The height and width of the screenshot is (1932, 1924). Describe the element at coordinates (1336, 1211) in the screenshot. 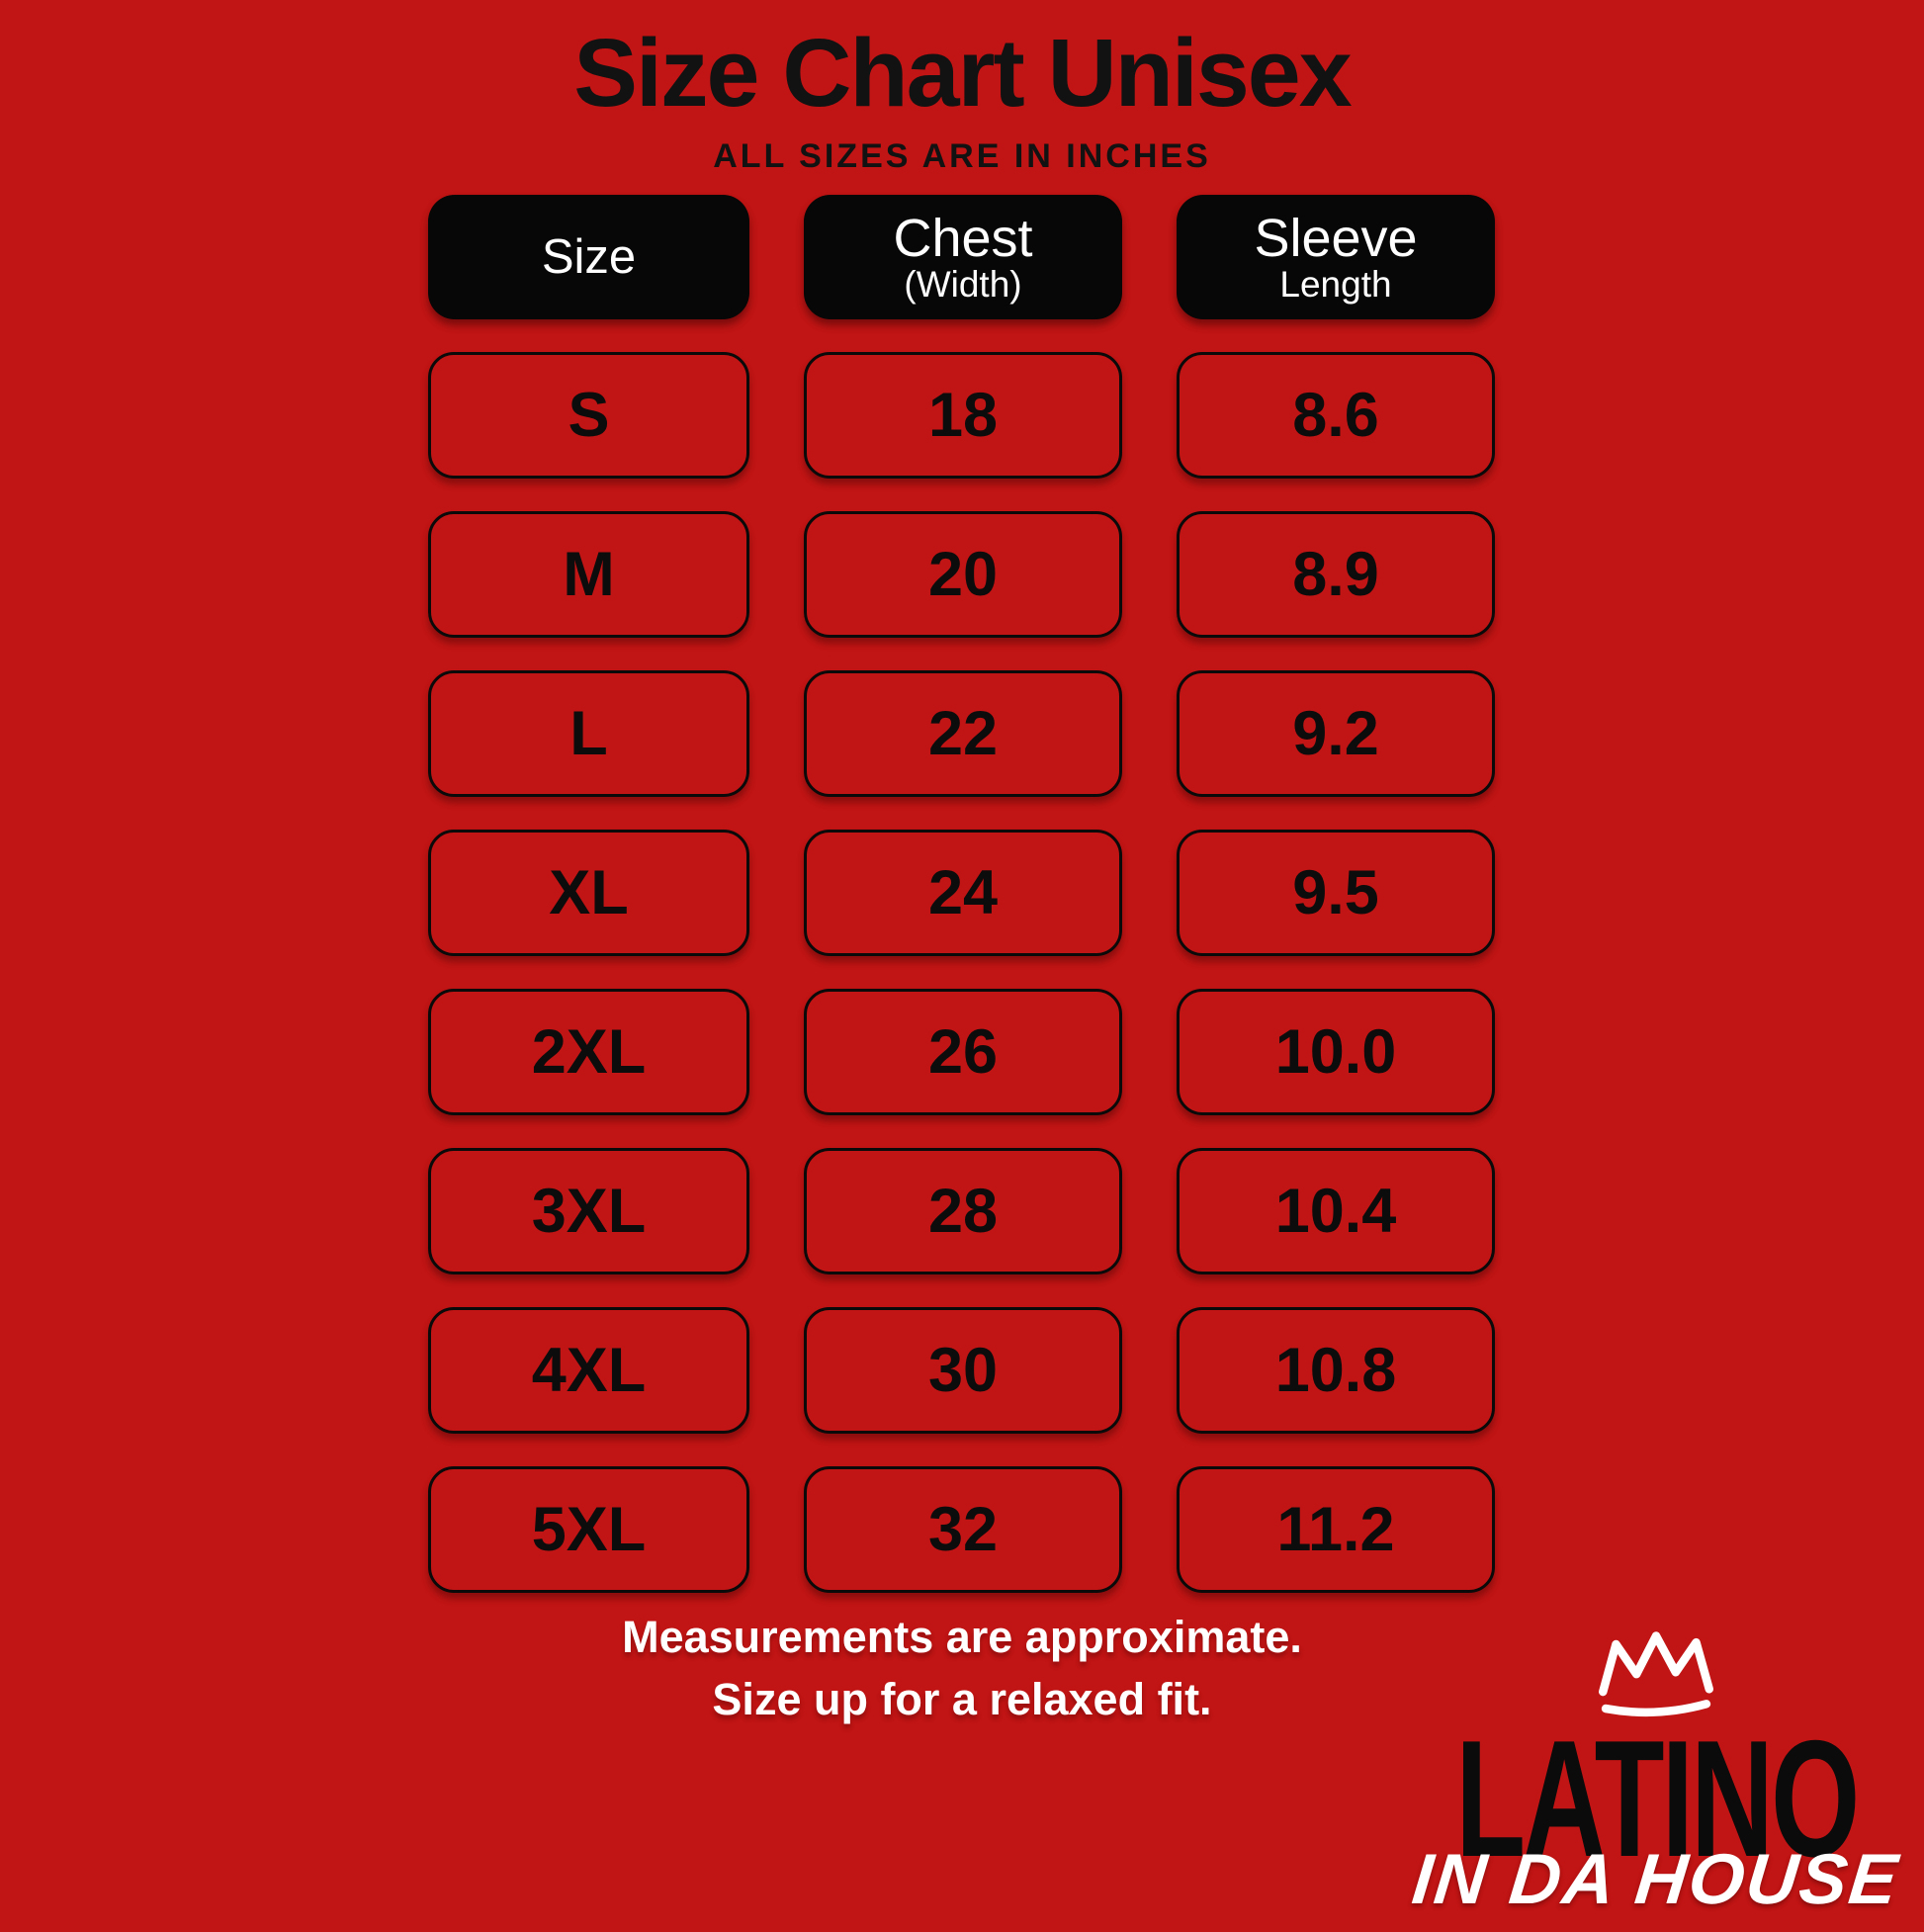

I see `sleeve-cell: 10.4` at that location.